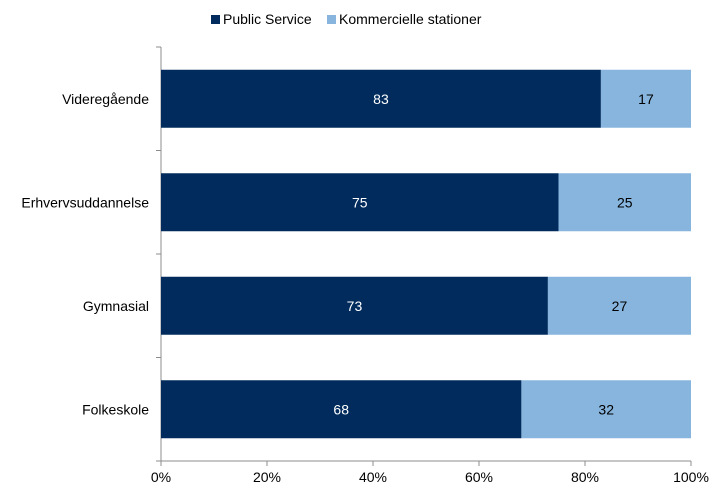 The image size is (712, 487). What do you see at coordinates (479, 477) in the screenshot?
I see `x-tick-label: 60%` at bounding box center [479, 477].